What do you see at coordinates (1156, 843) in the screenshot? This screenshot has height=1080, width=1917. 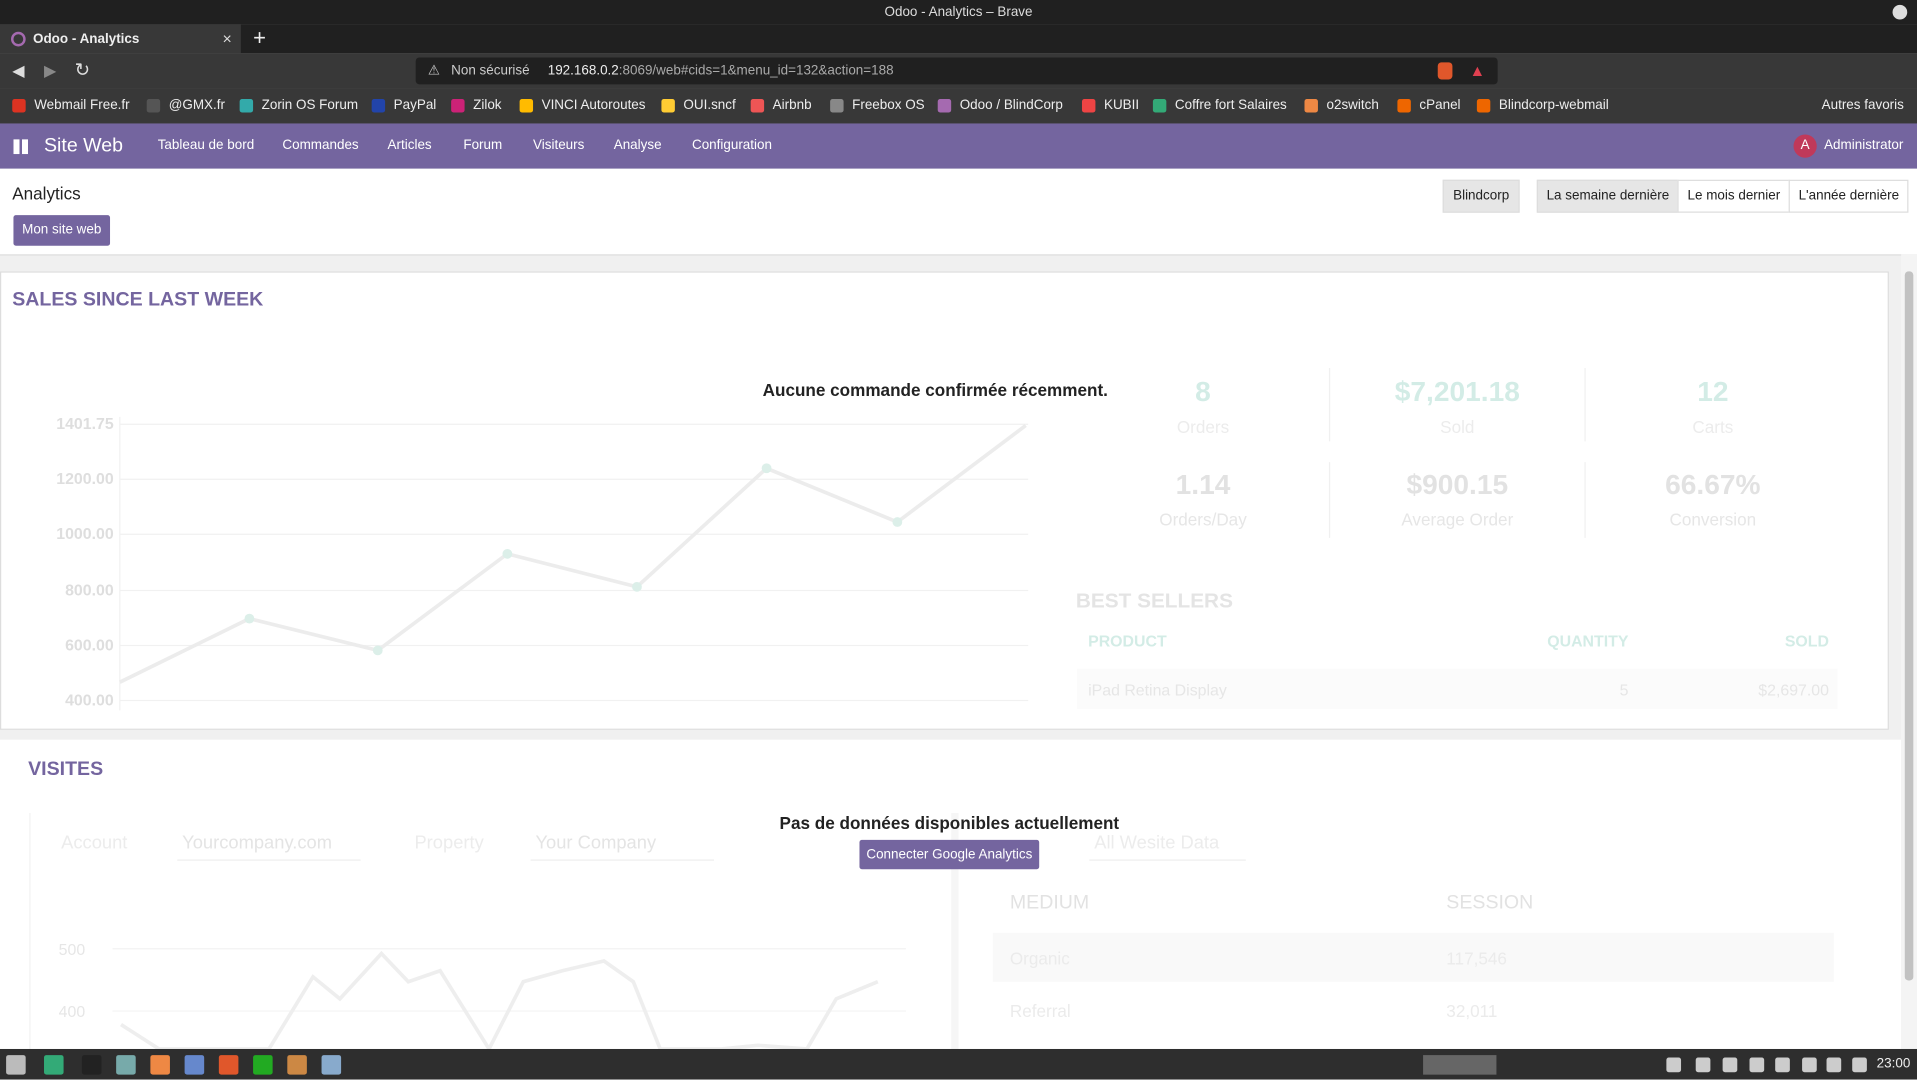 I see `ghost-filter: All Wesite Data` at bounding box center [1156, 843].